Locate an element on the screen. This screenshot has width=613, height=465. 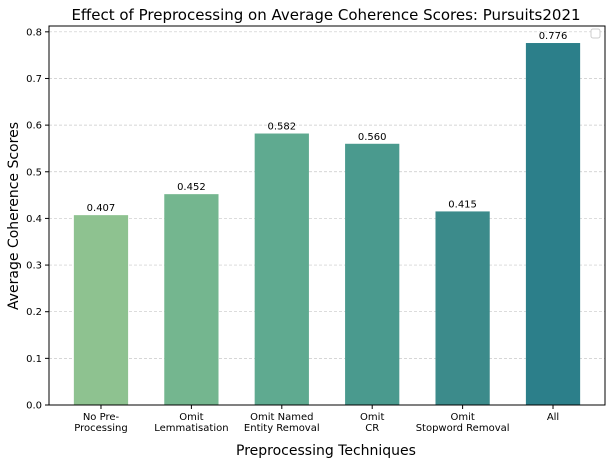
bar-value-label: 0.776 is located at coordinates (553, 36).